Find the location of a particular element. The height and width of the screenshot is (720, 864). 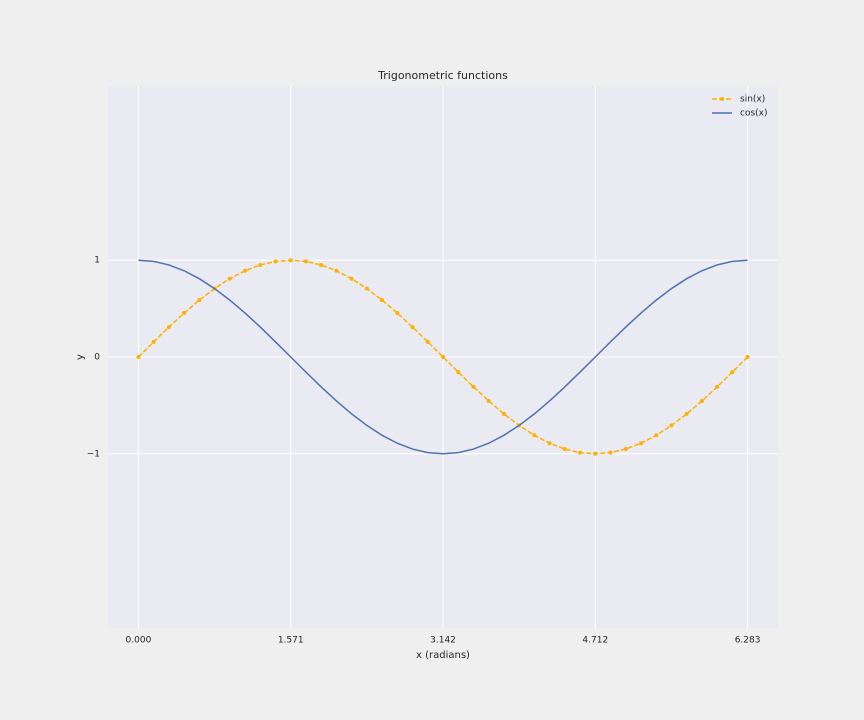

legend-label: cos(x) is located at coordinates (754, 114).